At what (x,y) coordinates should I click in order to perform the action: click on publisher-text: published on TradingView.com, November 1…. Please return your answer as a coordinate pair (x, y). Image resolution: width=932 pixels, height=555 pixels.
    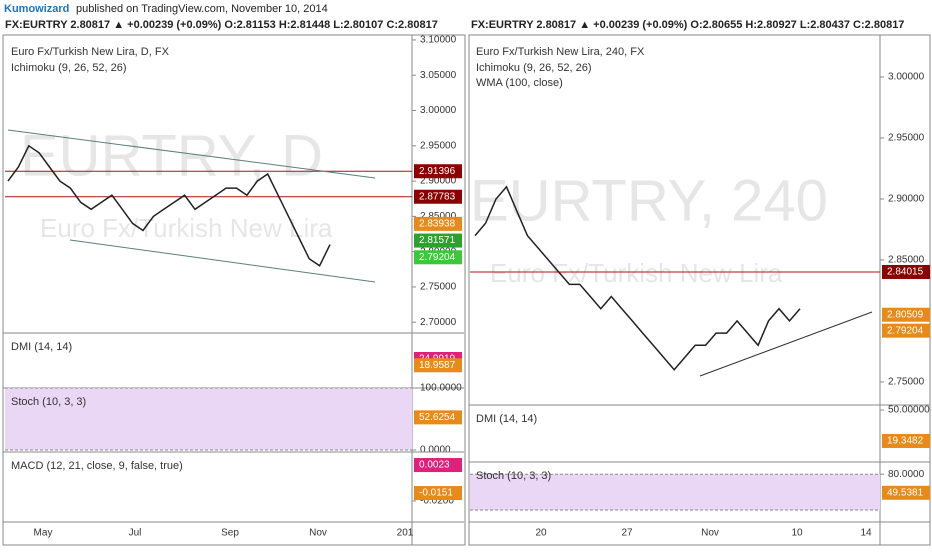
    Looking at the image, I should click on (202, 9).